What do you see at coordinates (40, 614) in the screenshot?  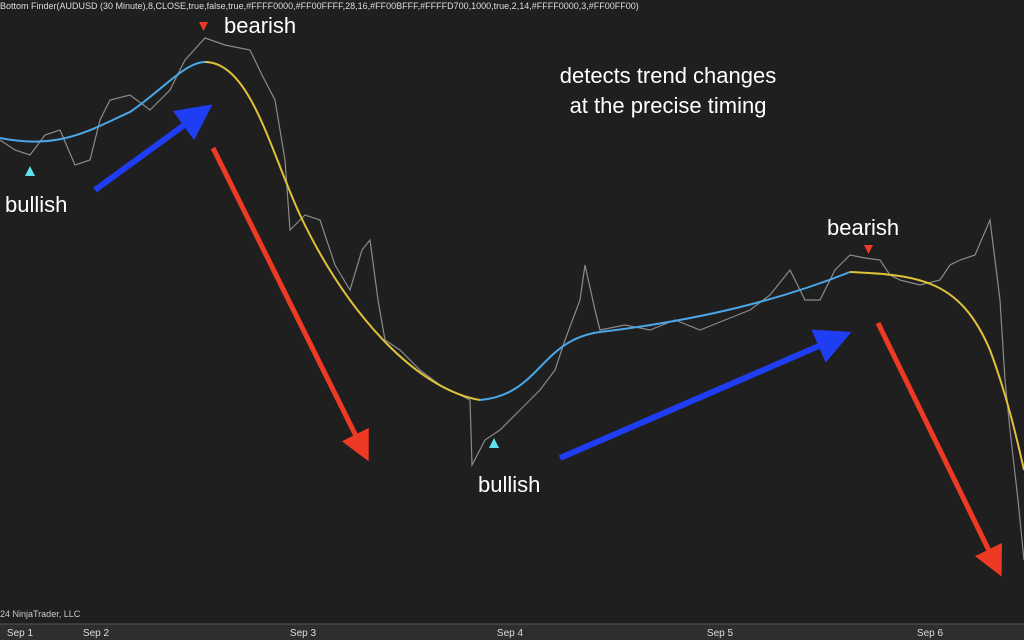 I see `copyright: 24 NinjaTrader, LLC` at bounding box center [40, 614].